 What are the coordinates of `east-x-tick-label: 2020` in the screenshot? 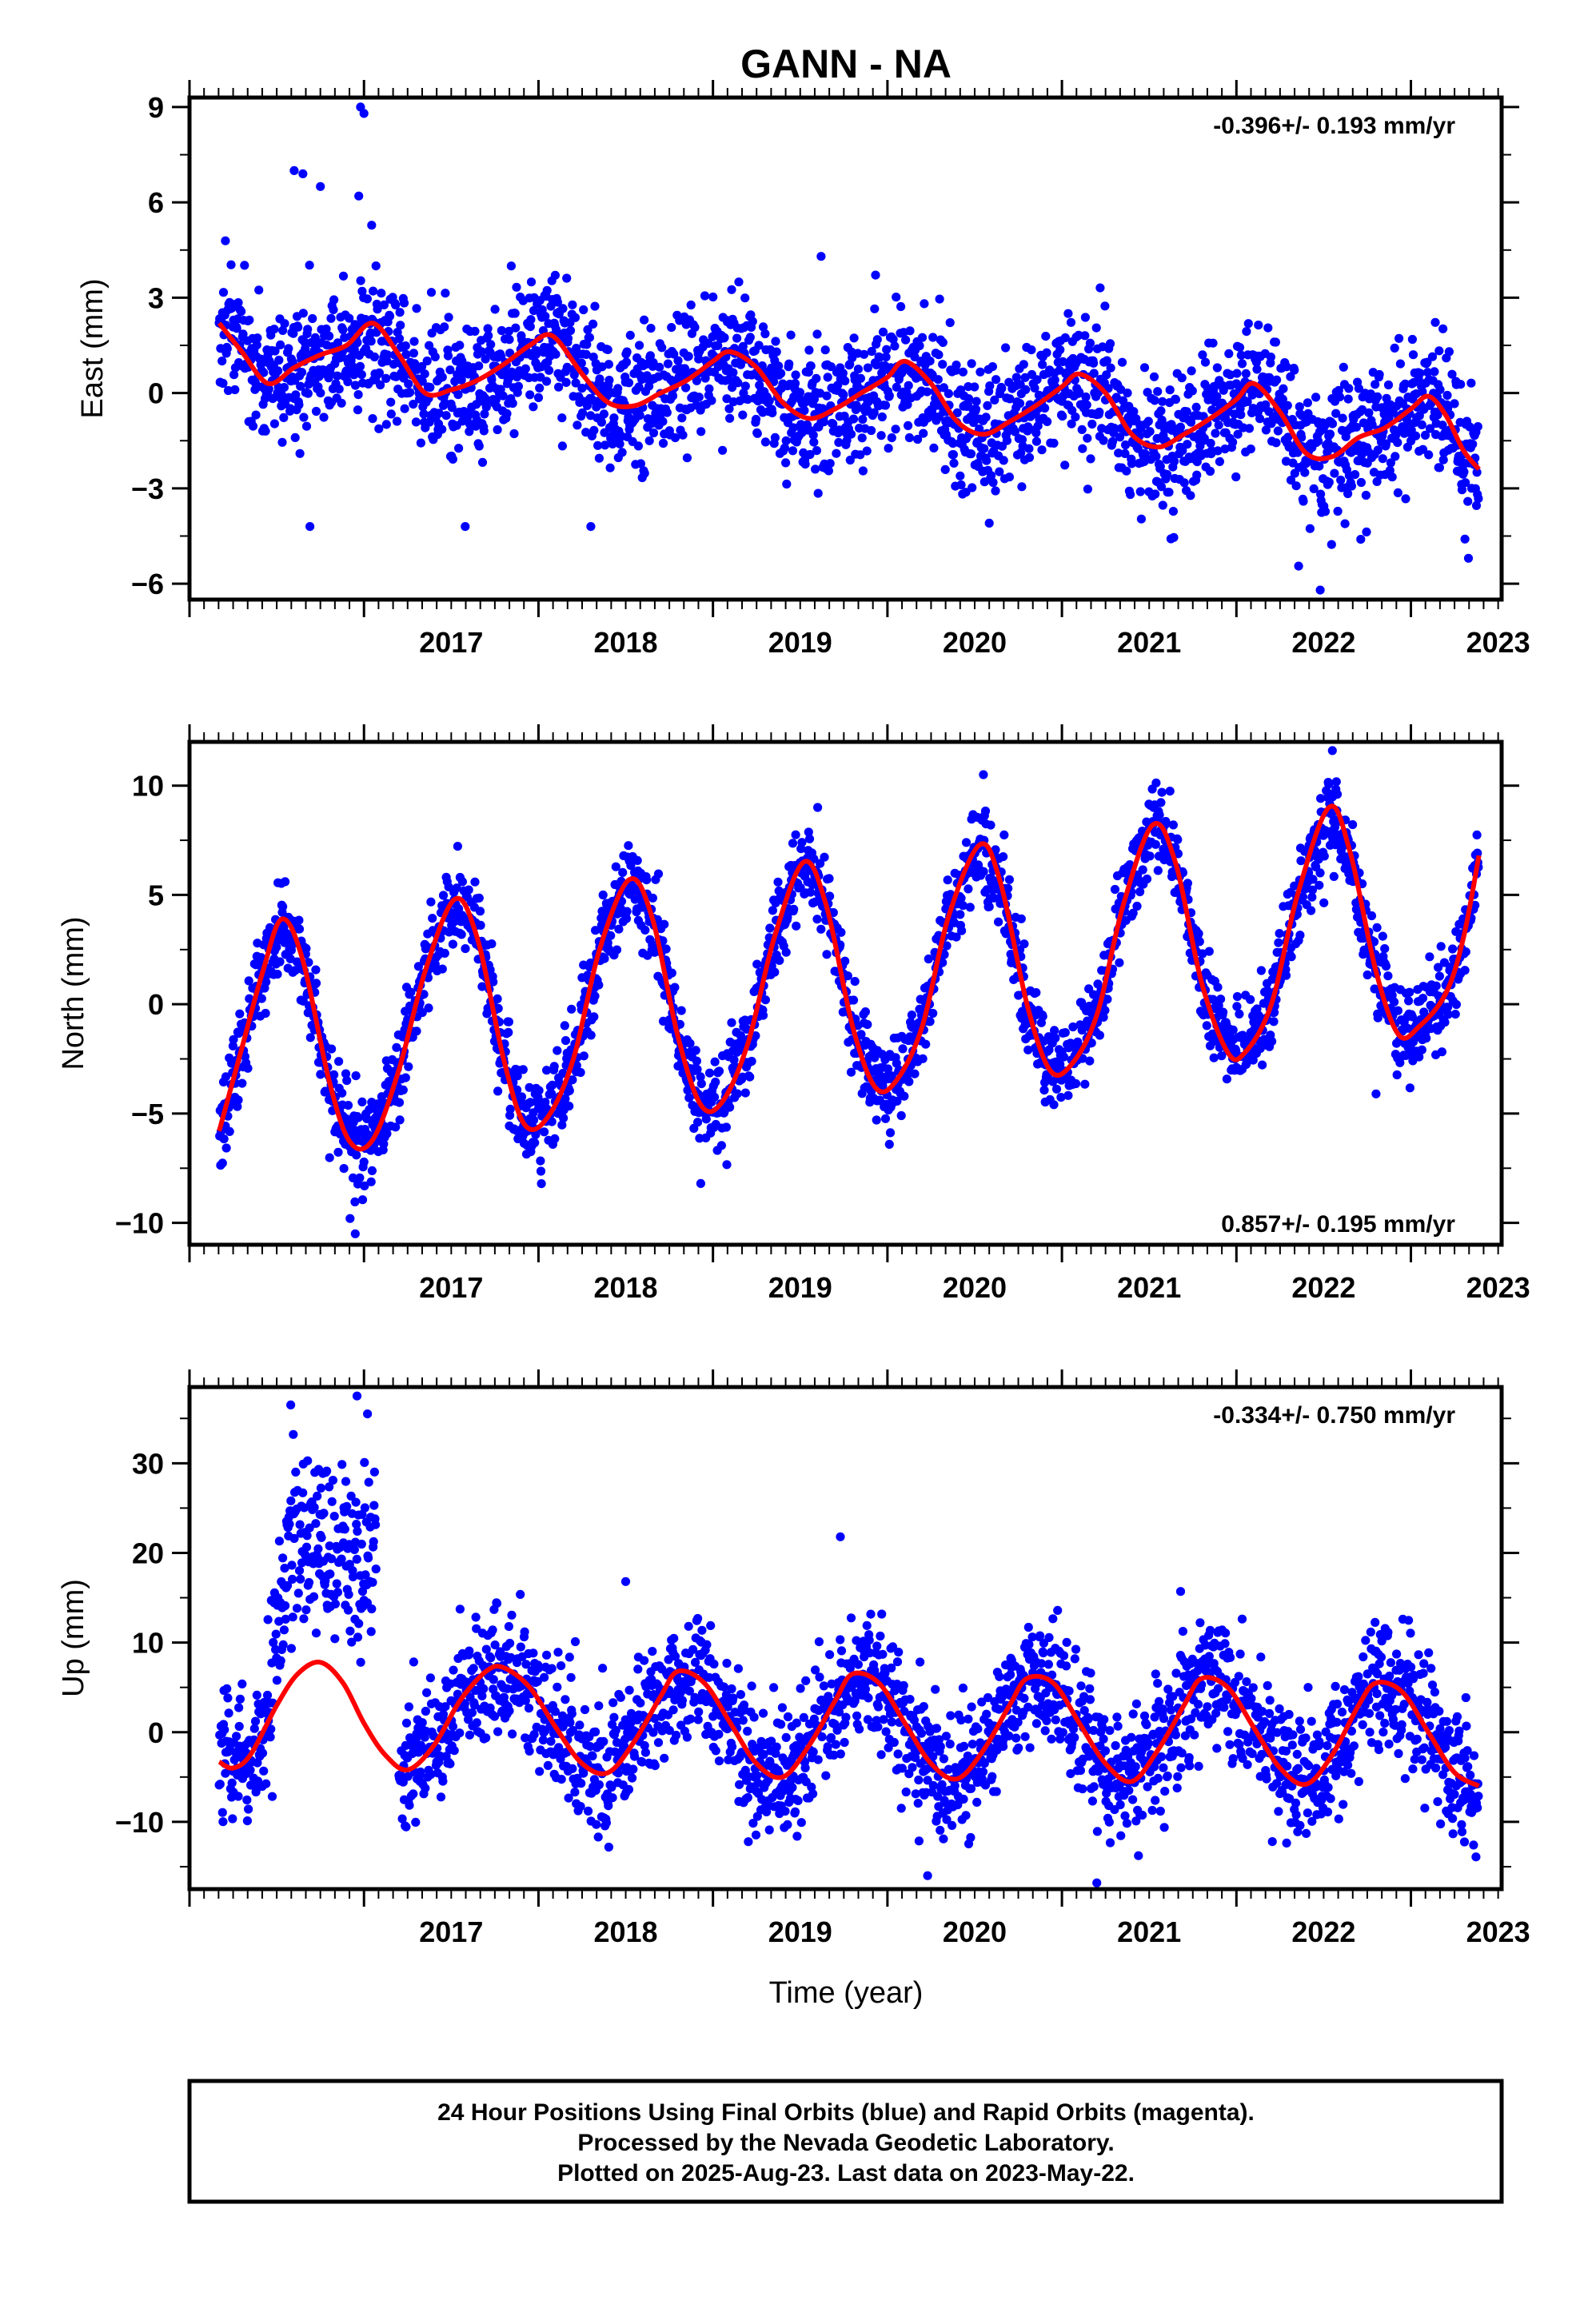 It's located at (975, 642).